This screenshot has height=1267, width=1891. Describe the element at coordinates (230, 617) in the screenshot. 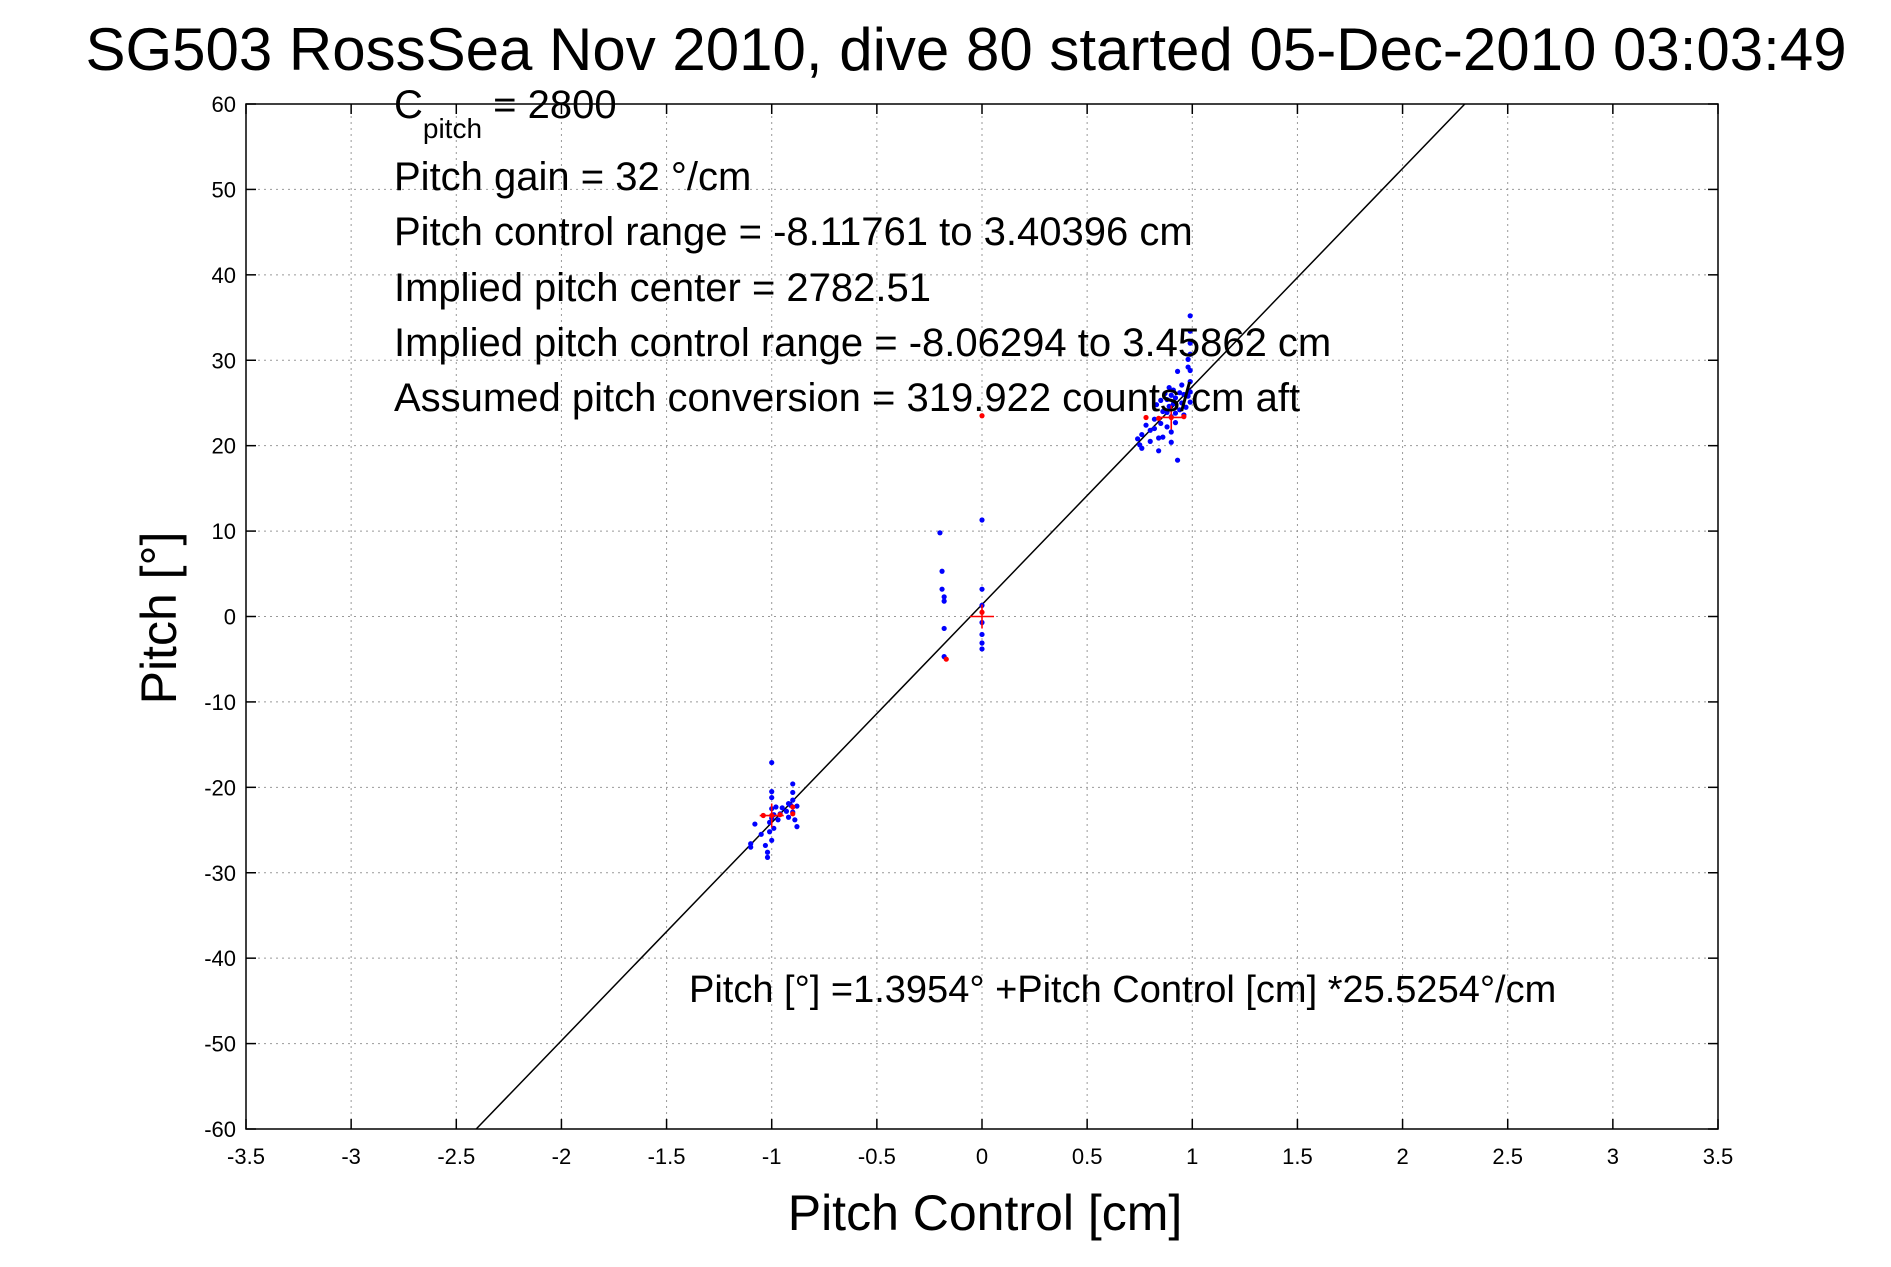

I see `y-tick-label: 0` at that location.